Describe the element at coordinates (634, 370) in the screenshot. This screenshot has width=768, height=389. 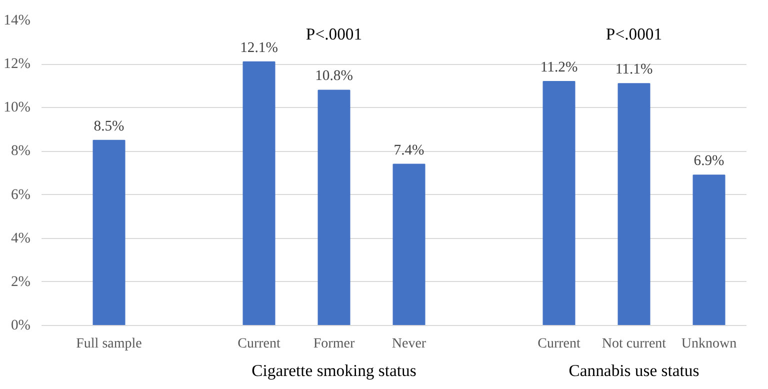
I see `text: Cannabis use status` at that location.